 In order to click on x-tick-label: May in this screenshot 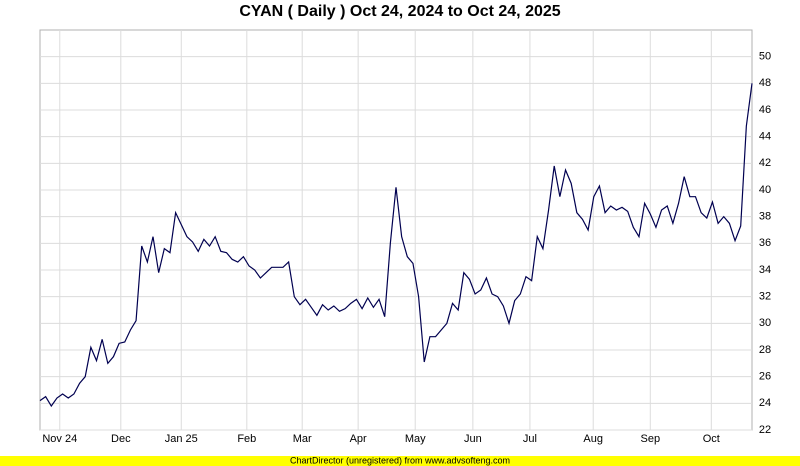, I will do `click(415, 439)`.